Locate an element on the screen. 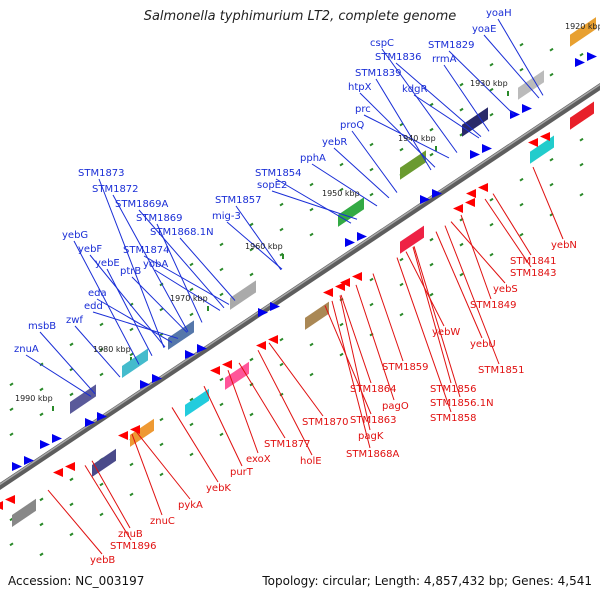  minus-gene-label: STM1896 is located at coordinates (133, 546).